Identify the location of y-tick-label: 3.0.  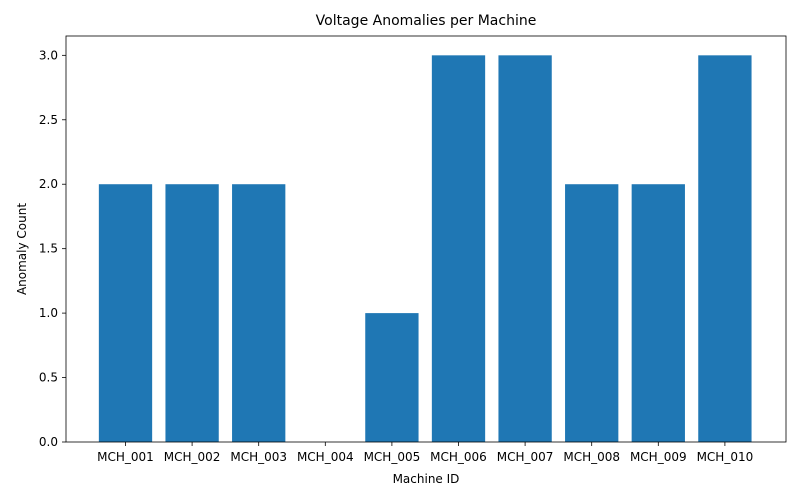
(48, 55).